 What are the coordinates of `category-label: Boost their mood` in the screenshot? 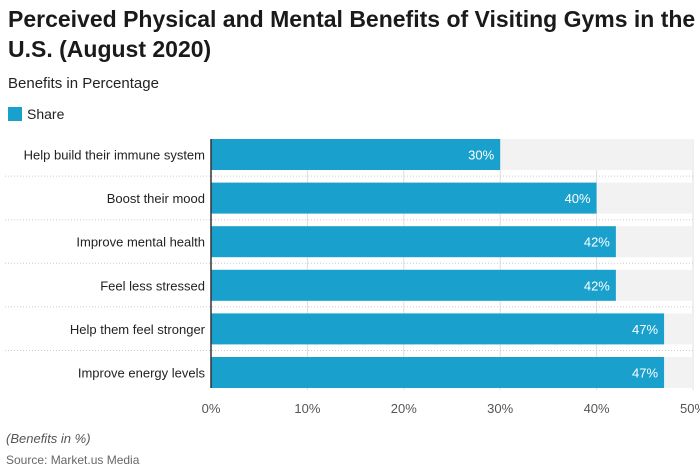 It's located at (156, 198).